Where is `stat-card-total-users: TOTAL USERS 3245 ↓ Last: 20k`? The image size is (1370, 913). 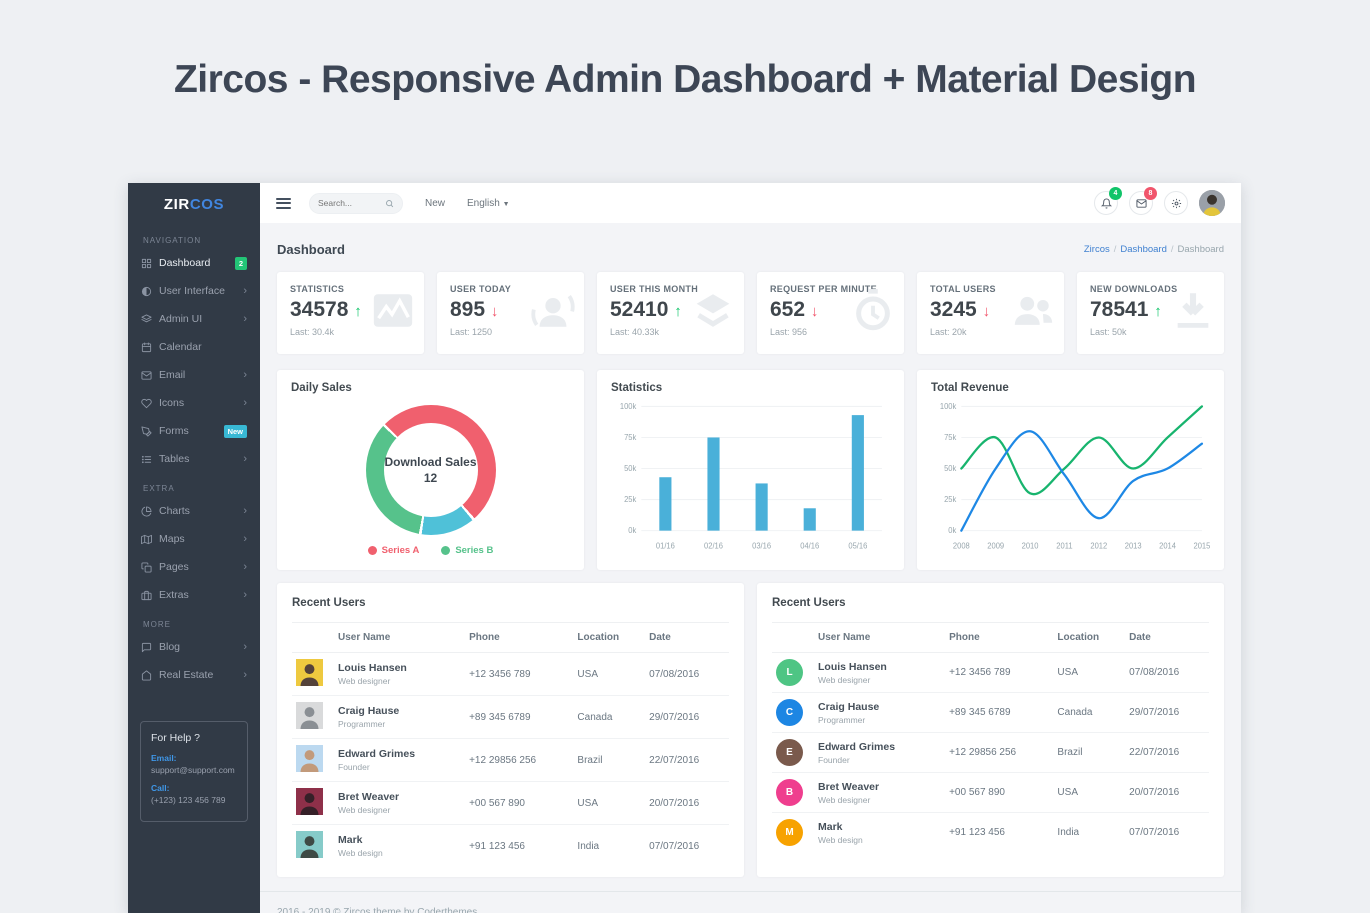 stat-card-total-users: TOTAL USERS 3245 ↓ Last: 20k is located at coordinates (990, 313).